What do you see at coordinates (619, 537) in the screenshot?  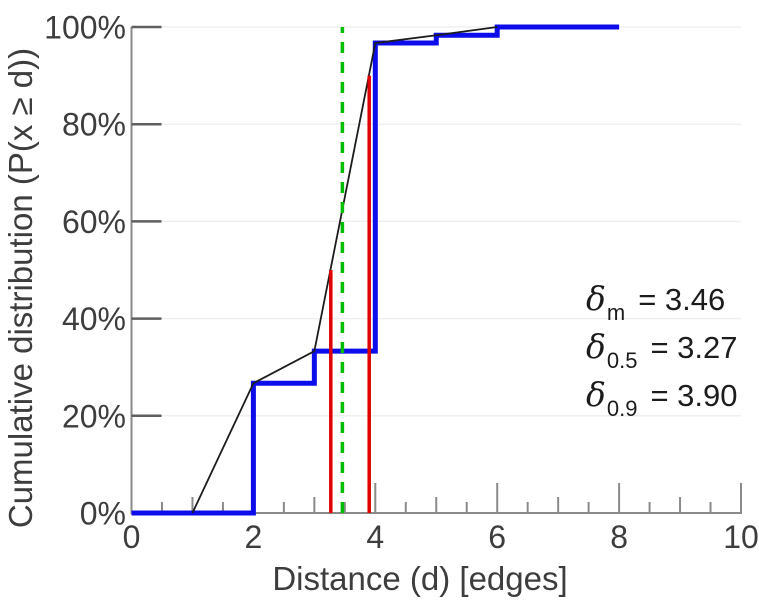 I see `x-tick-label: 8` at bounding box center [619, 537].